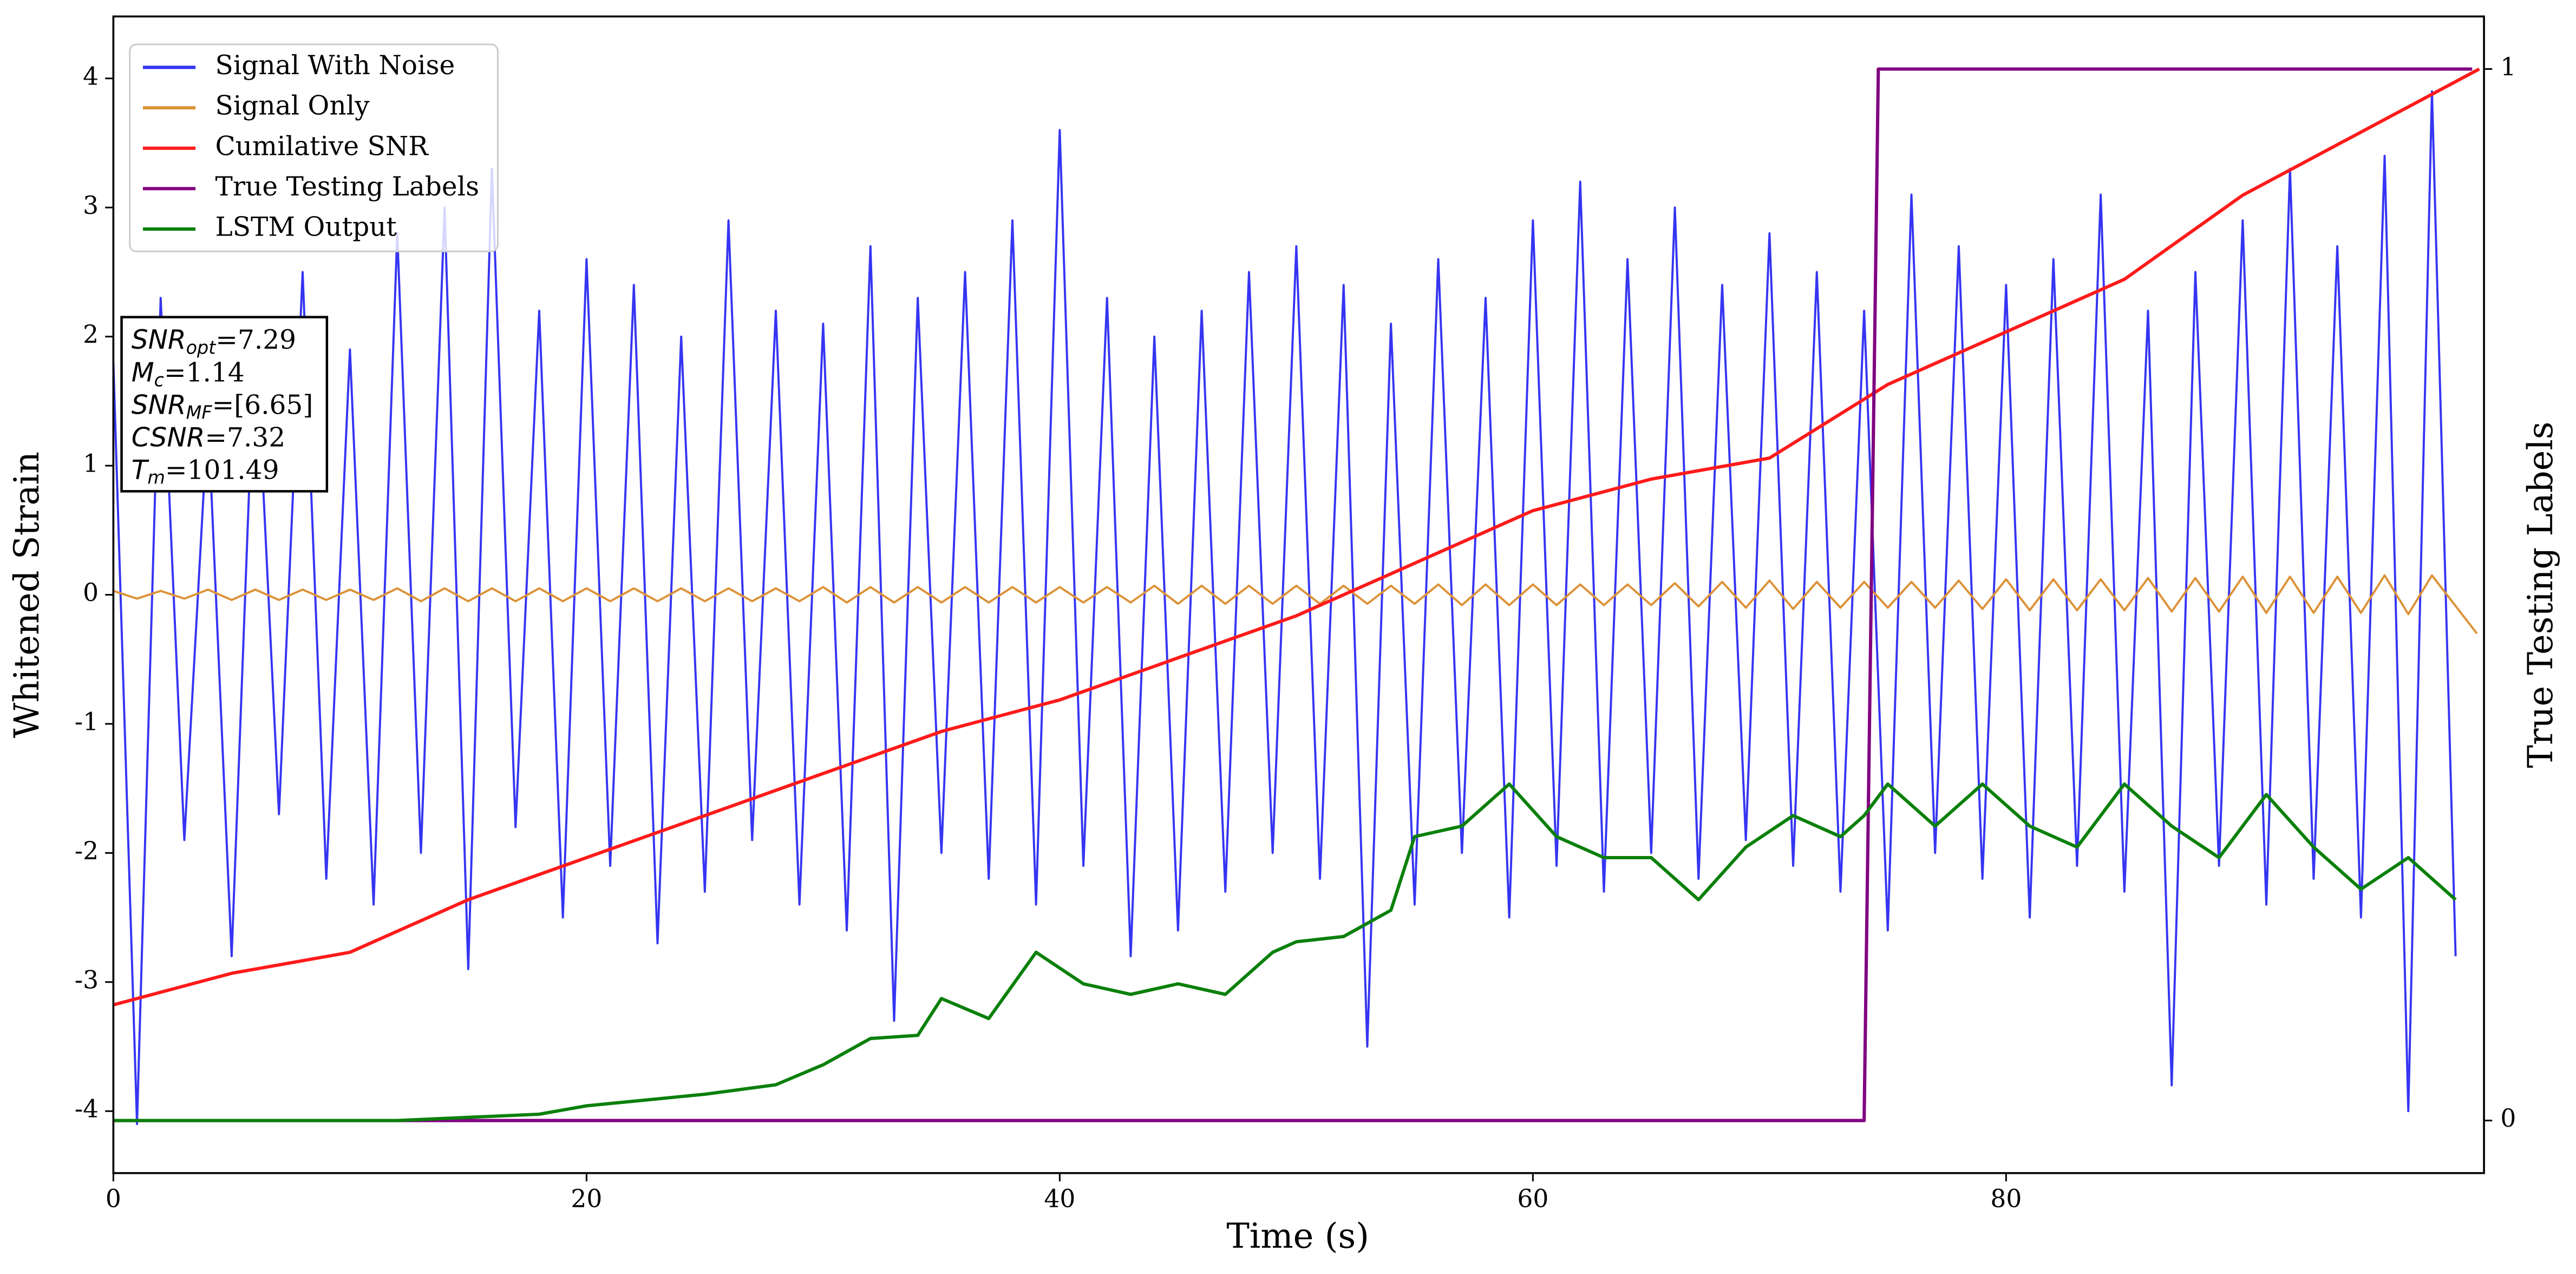  Describe the element at coordinates (586, 1199) in the screenshot. I see `x-tick-label: 20` at that location.